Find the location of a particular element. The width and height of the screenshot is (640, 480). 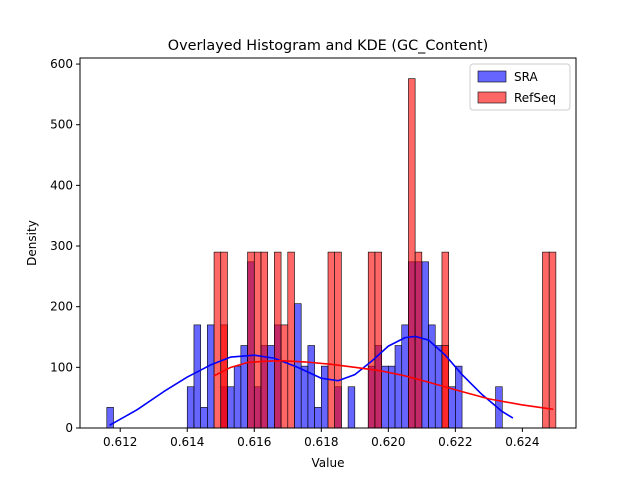

y-tick-label: 400 is located at coordinates (61, 185).